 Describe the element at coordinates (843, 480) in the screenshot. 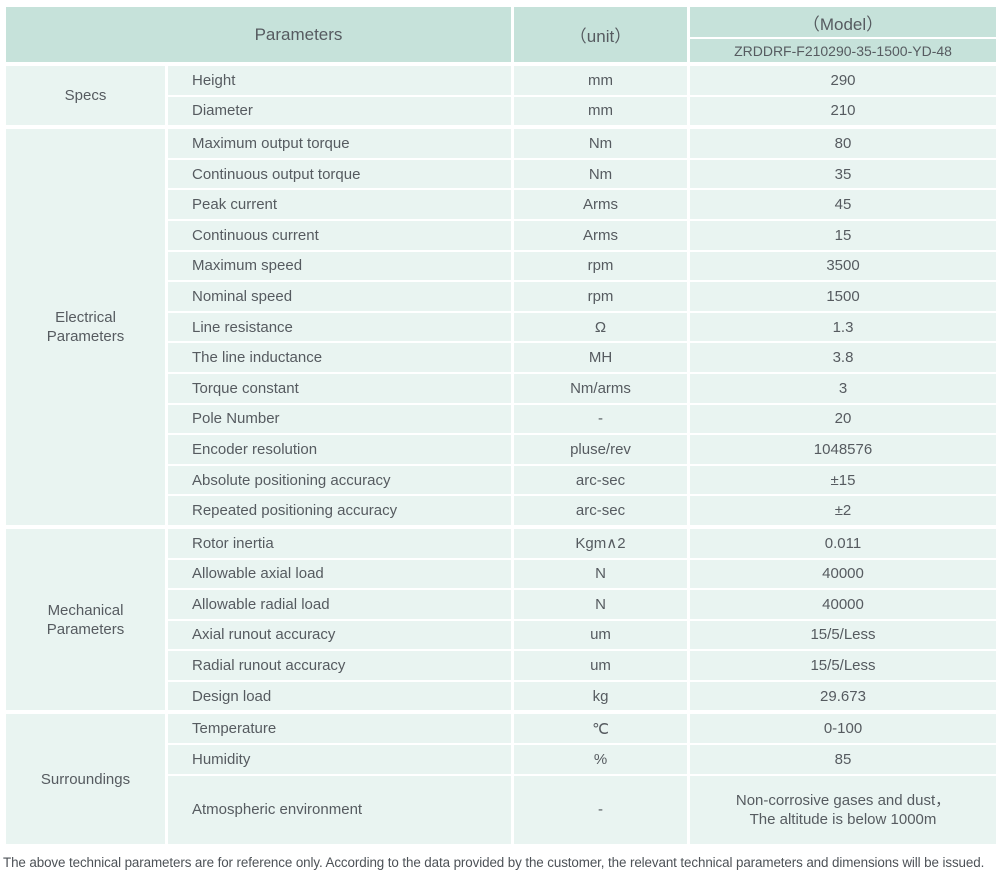

I see `value-cell: ±15` at that location.